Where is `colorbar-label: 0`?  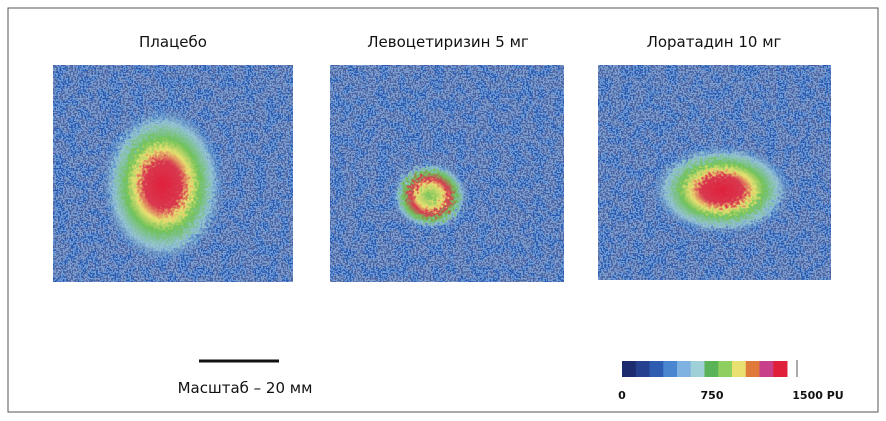 colorbar-label: 0 is located at coordinates (622, 395).